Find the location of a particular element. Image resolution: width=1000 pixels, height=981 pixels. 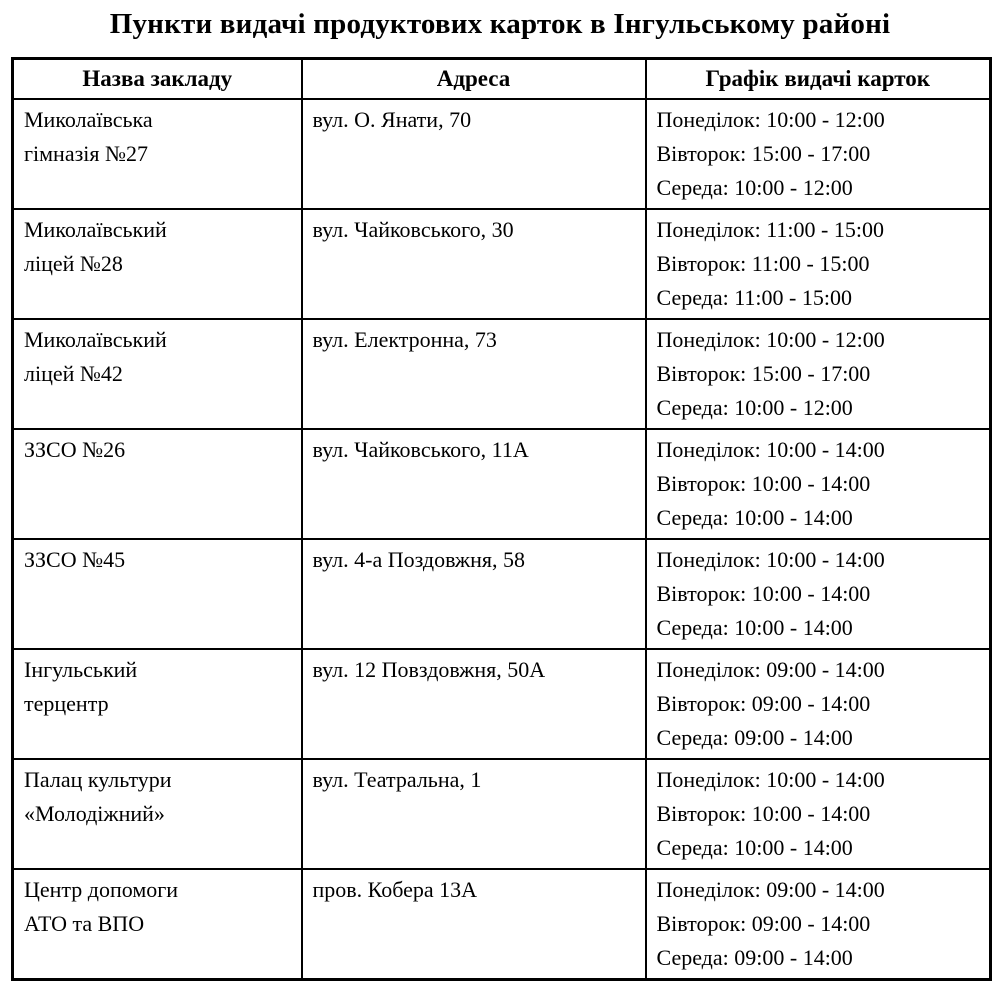

cell-facility-name: Миколаївський ліцей №28 is located at coordinates (157, 264).